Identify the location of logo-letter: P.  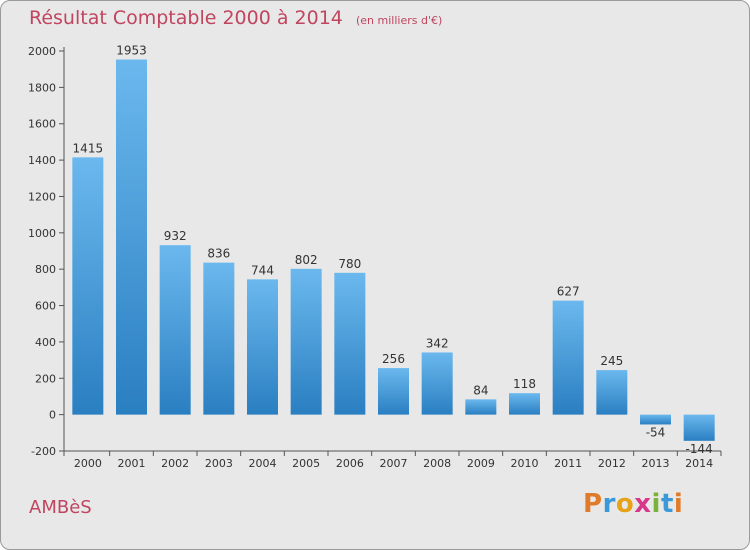
(593, 504).